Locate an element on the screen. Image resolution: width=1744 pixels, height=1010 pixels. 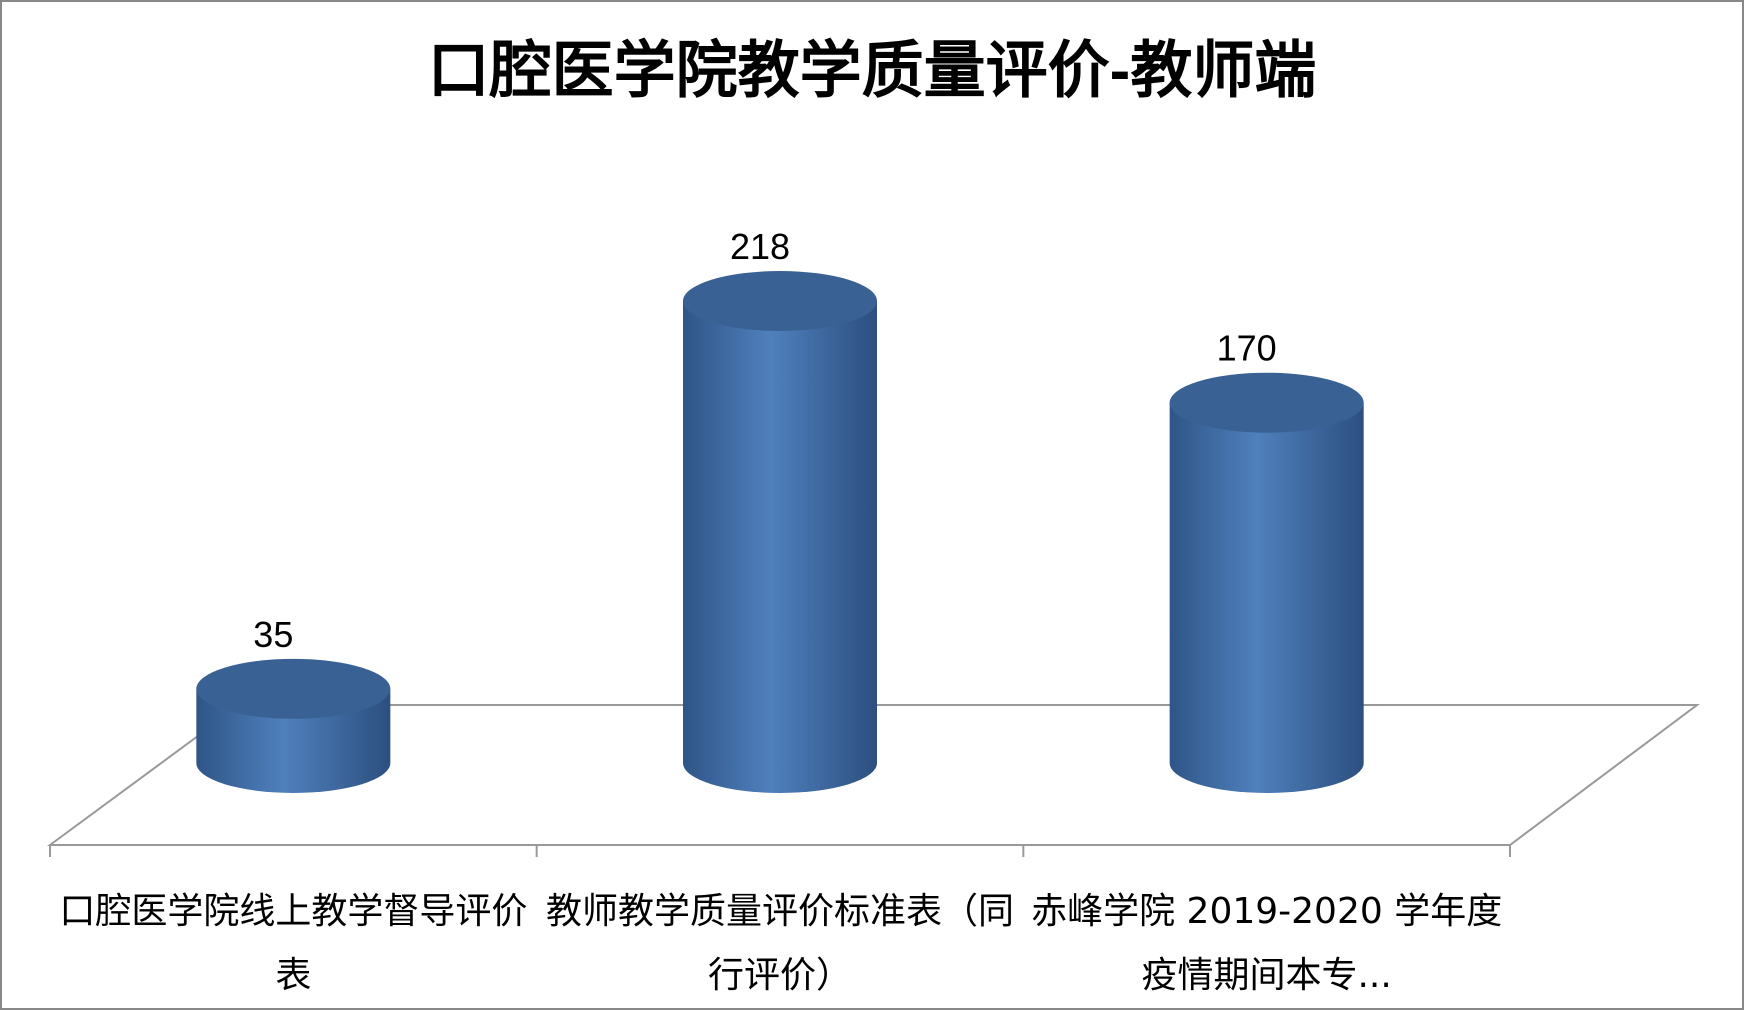
value-label: 170 is located at coordinates (1247, 348).